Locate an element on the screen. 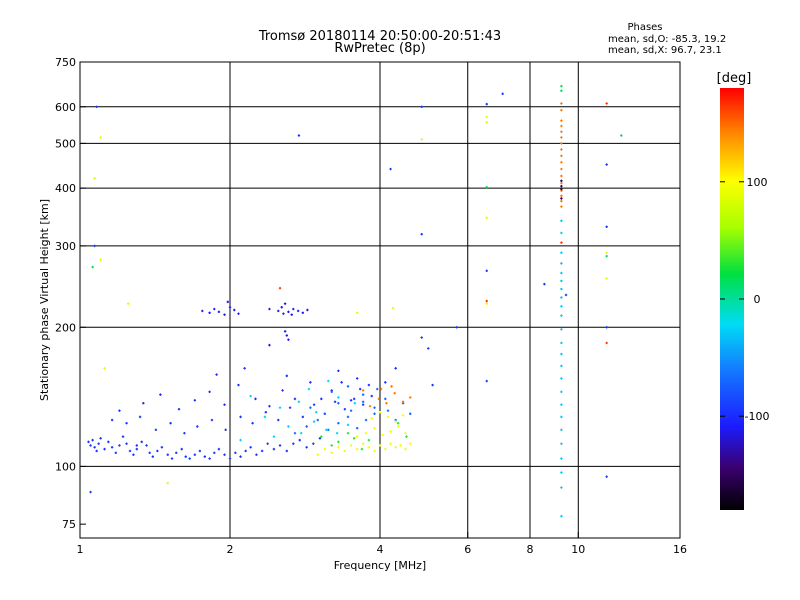 The height and width of the screenshot is (600, 800). x-tick-label: 8 is located at coordinates (530, 549).